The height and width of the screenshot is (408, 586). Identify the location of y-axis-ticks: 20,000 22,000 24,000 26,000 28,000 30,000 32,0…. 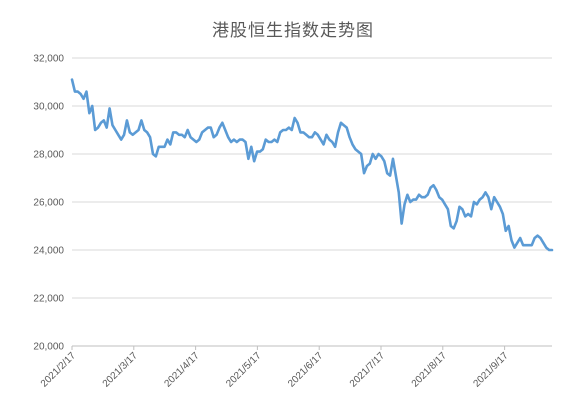
(48, 203).